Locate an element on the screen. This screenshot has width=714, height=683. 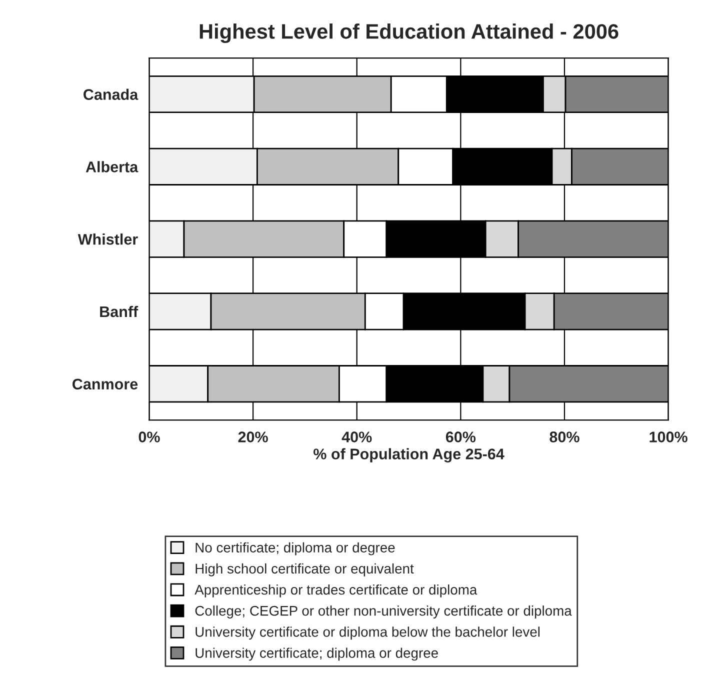
x-axis-title: % of Population Age 25-64 is located at coordinates (409, 455).